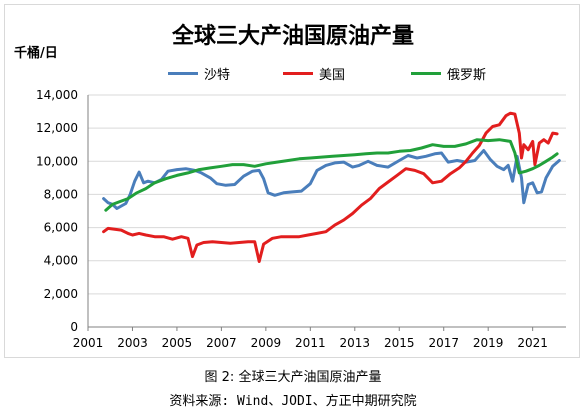 This screenshot has width=586, height=417. Describe the element at coordinates (331, 179) in the screenshot. I see `series-line-saudi` at that location.